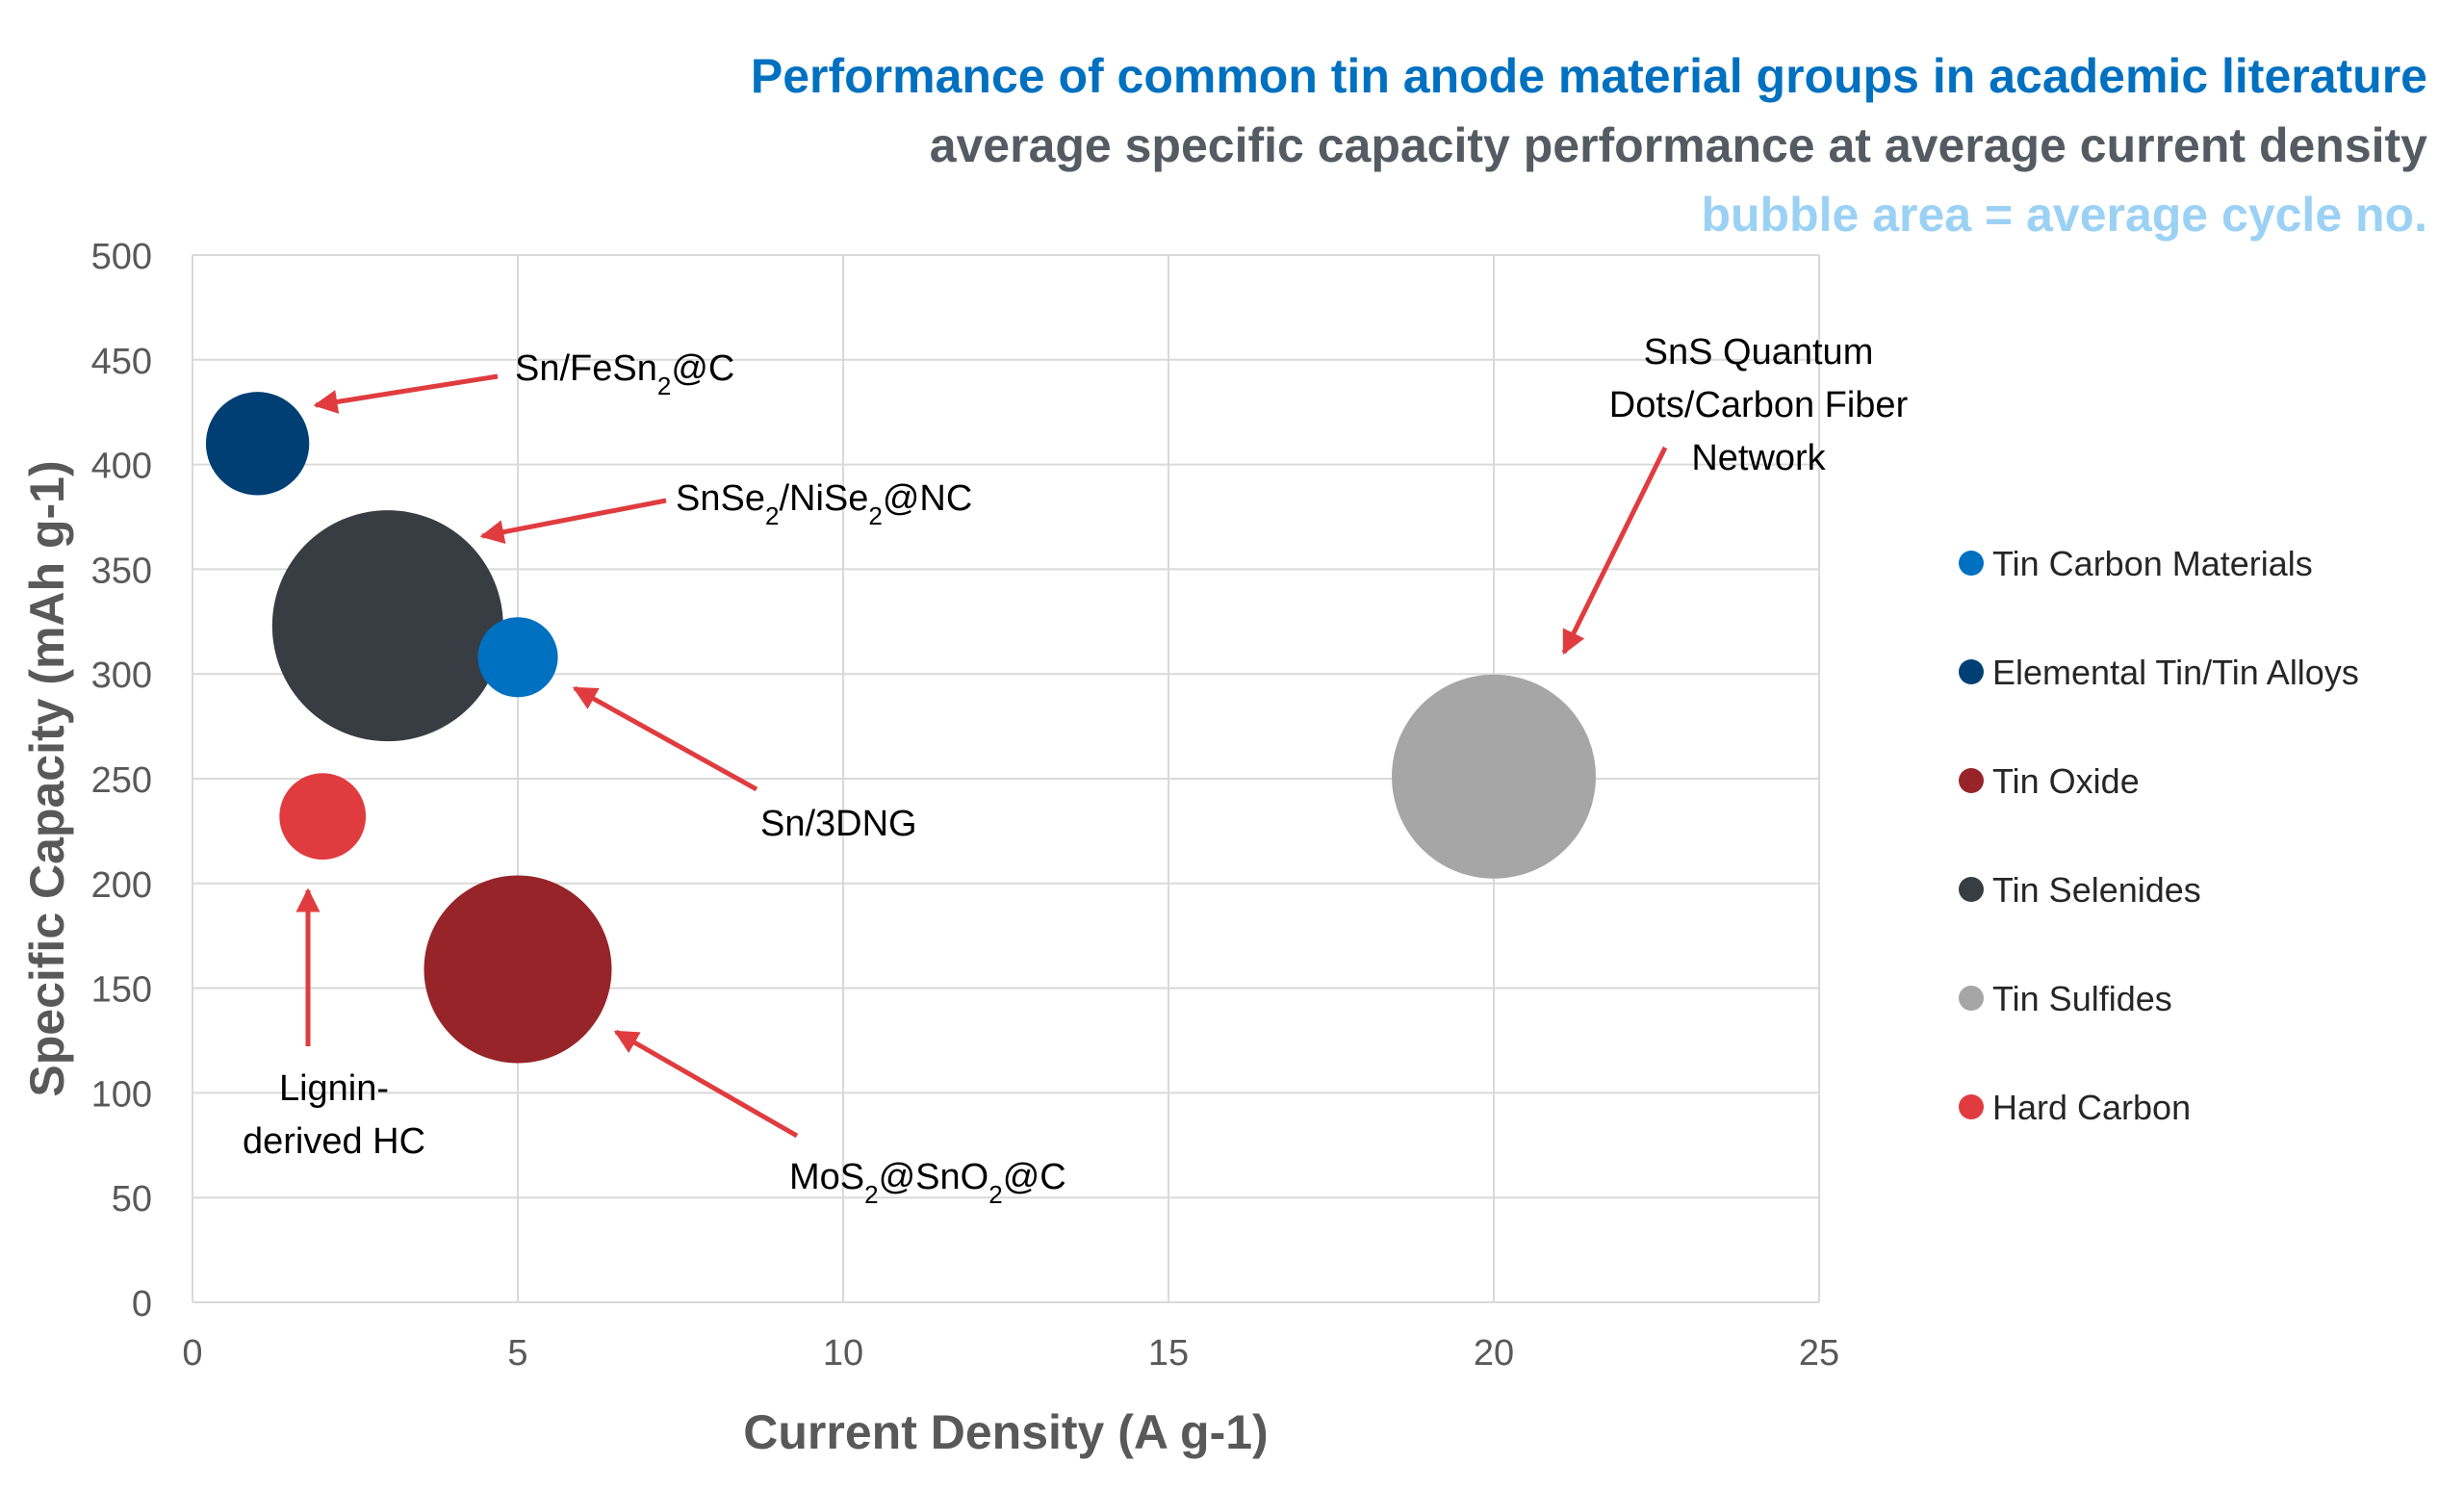  What do you see at coordinates (624, 374) in the screenshot?
I see `annotation-label-fesn: Sn/FeSn2@C` at bounding box center [624, 374].